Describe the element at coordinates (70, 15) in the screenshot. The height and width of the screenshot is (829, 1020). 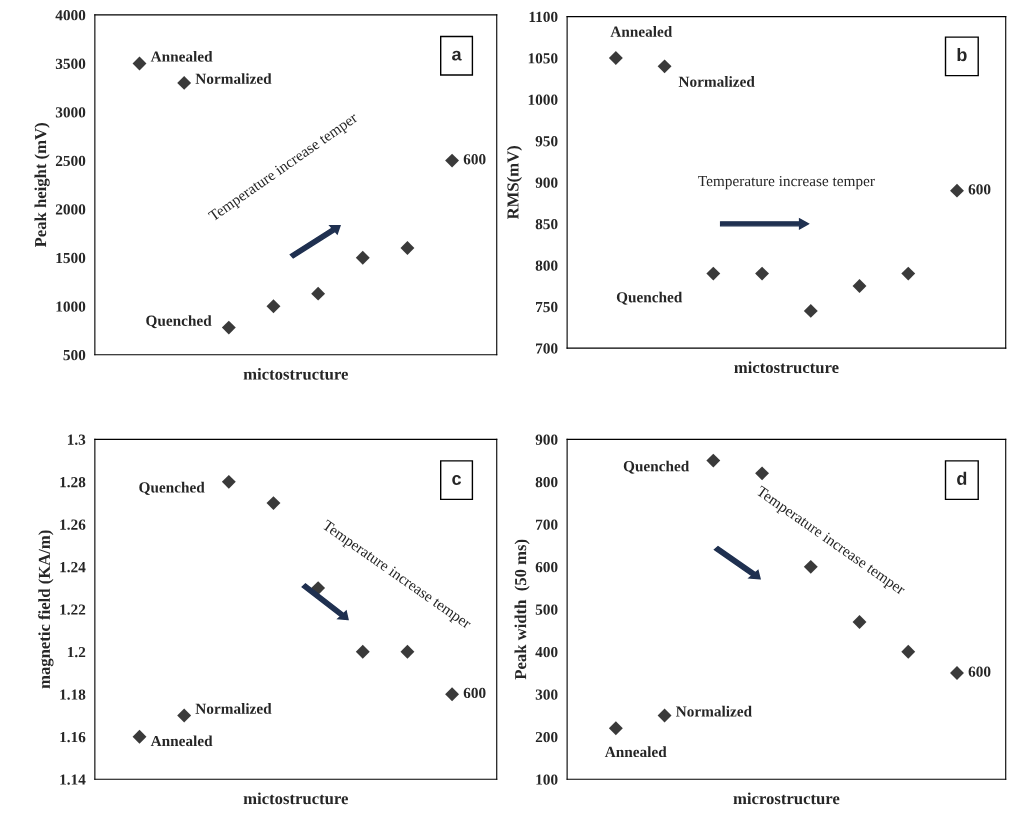
I see `y-tick-label: 4000` at that location.